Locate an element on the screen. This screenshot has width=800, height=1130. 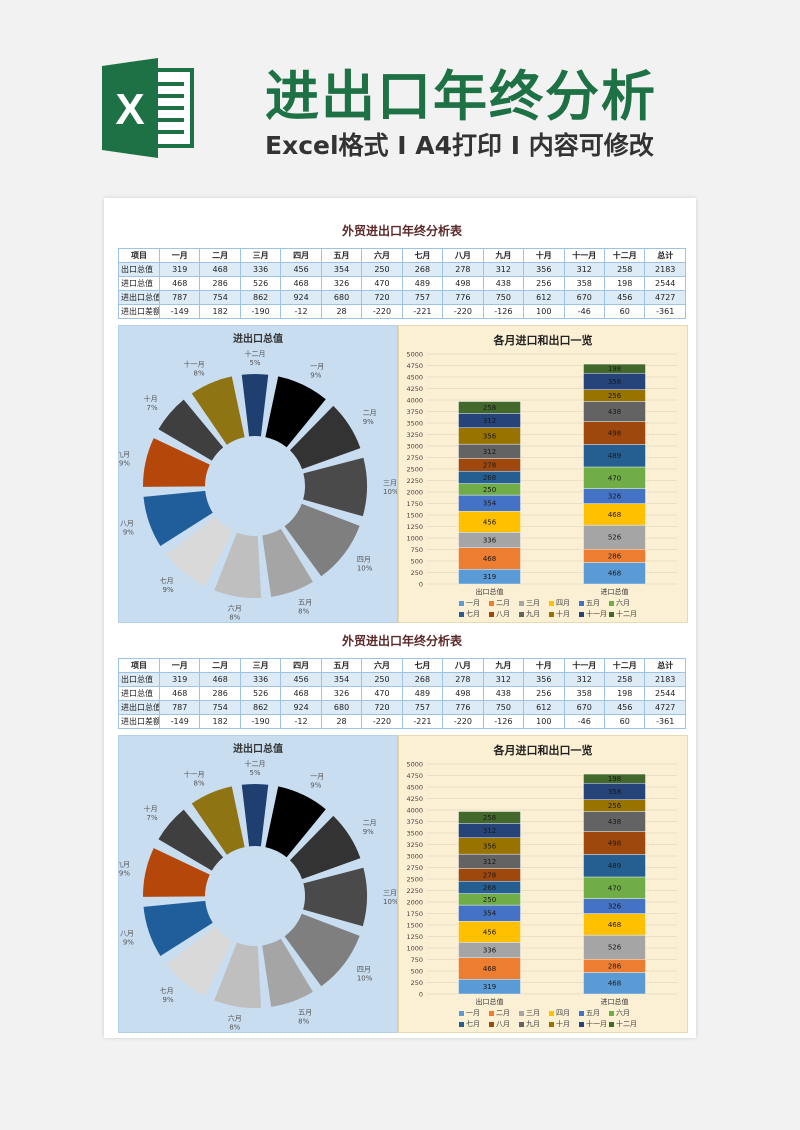
pie-label-month: 五月 is located at coordinates (305, 1012).